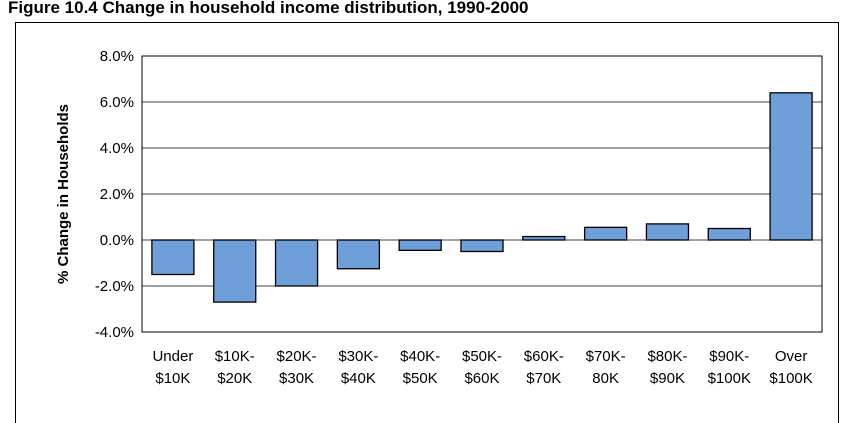 The image size is (852, 423). What do you see at coordinates (358, 356) in the screenshot?
I see `x-tick-line: $30K-` at bounding box center [358, 356].